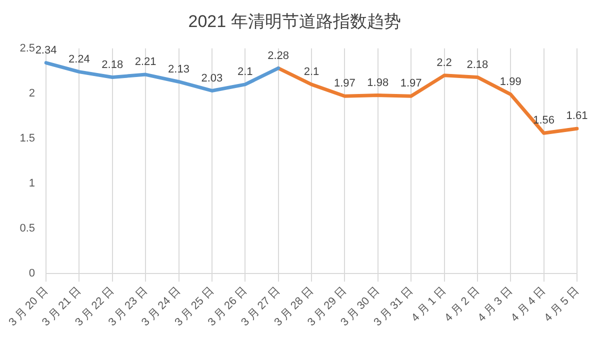 This screenshot has width=605, height=340. Describe the element at coordinates (212, 78) in the screenshot. I see `data-label: 2.03` at that location.